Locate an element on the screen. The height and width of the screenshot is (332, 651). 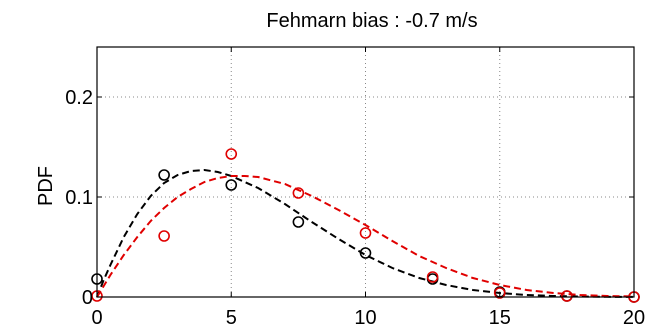
y-tick-label: 0.2 is located at coordinates (79, 98).